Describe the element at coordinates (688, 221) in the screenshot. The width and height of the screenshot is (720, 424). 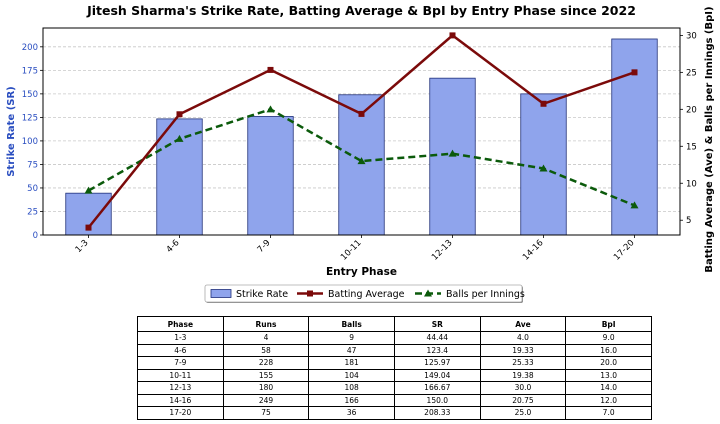
I see `y-right-tick-label: 5` at that location.